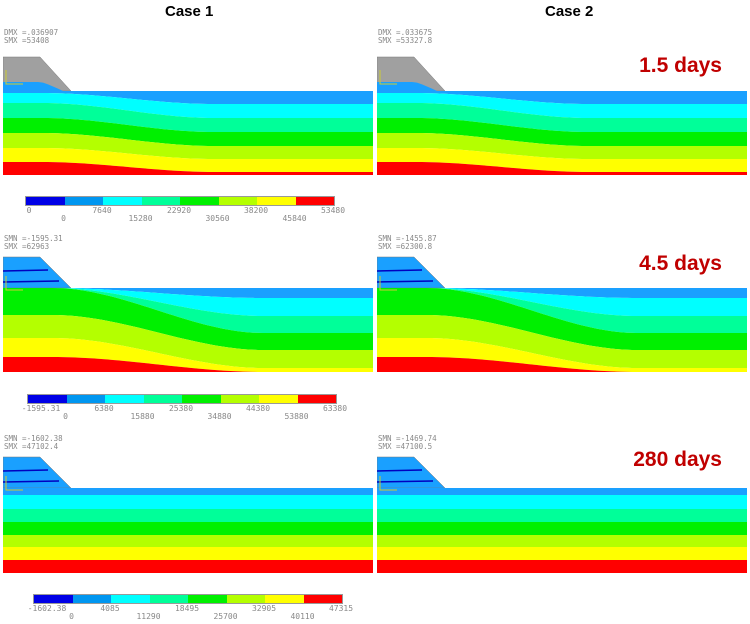 The image size is (750, 624). What do you see at coordinates (569, 11) in the screenshot?
I see `case-2-header: Case 2` at bounding box center [569, 11].